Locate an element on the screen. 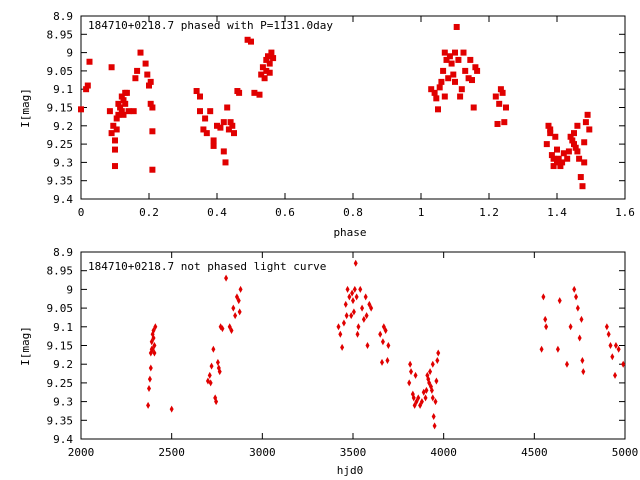  chart-title: 184710+0218.7 not phased light curve is located at coordinates (207, 266).